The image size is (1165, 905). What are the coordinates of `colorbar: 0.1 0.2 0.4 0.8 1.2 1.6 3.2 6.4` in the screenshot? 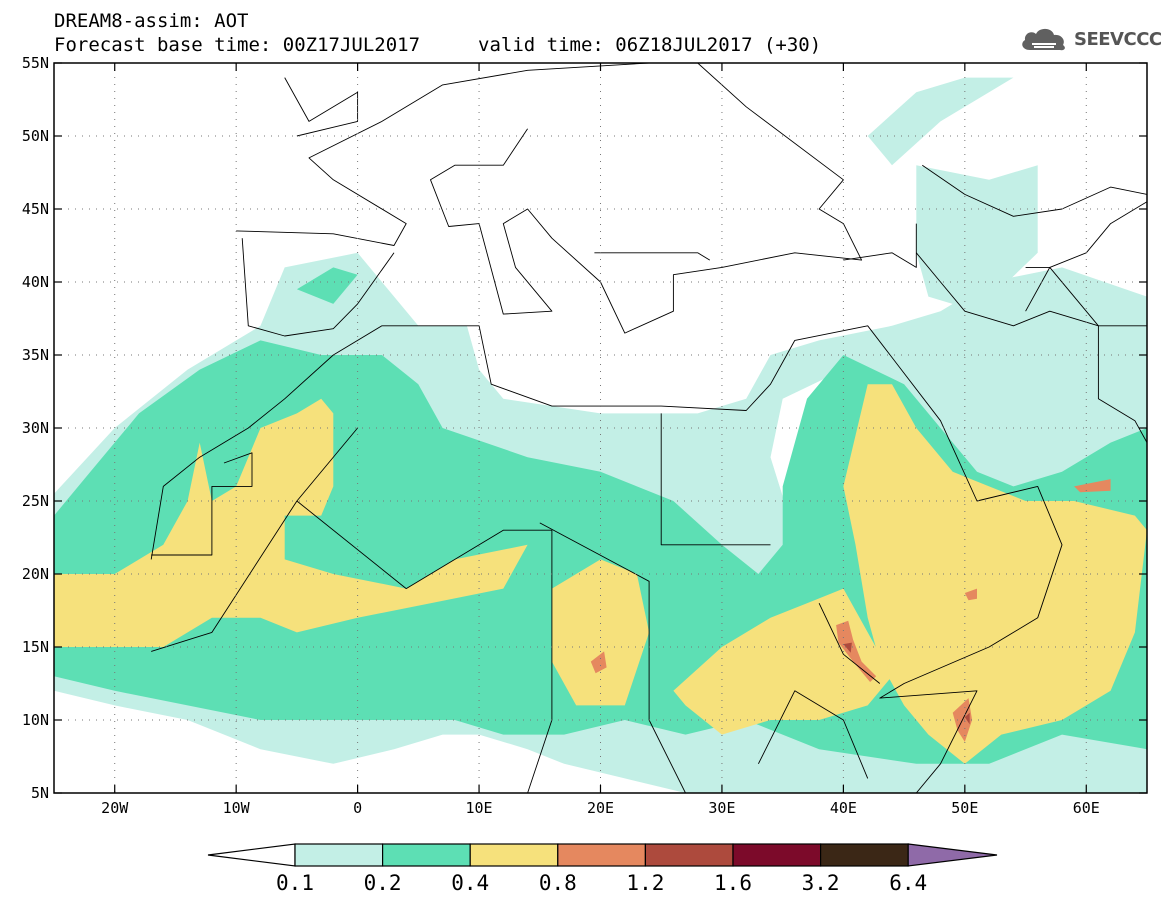 It's located at (602, 869).